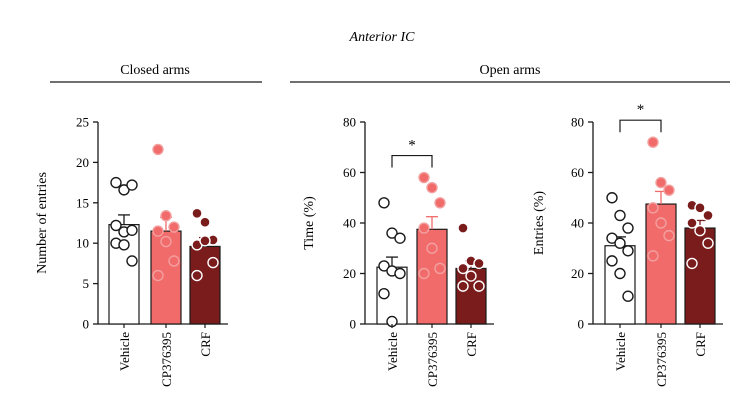 The image size is (735, 410). Describe the element at coordinates (509, 70) in the screenshot. I see `section-label-open-arms: Open arms` at that location.